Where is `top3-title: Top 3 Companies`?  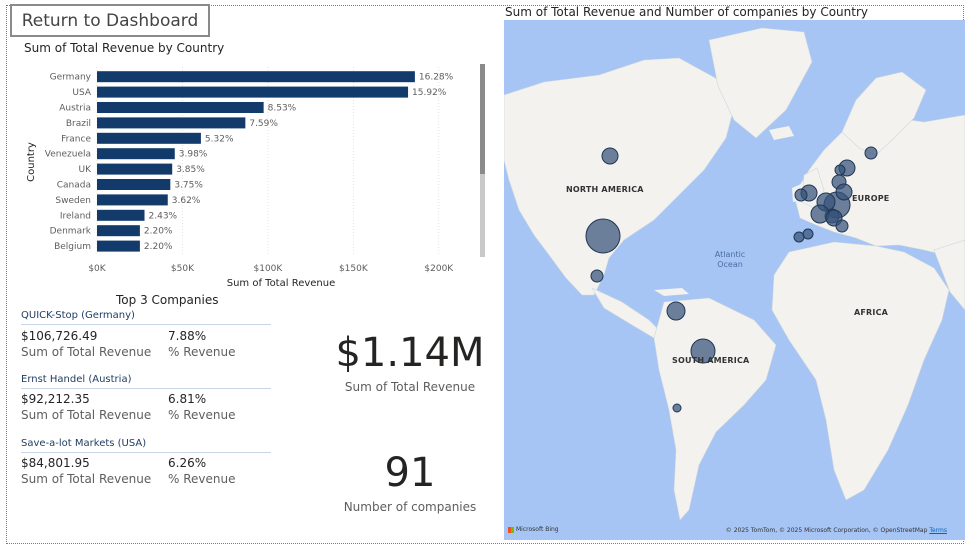 top3-title: Top 3 Companies is located at coordinates (167, 300).